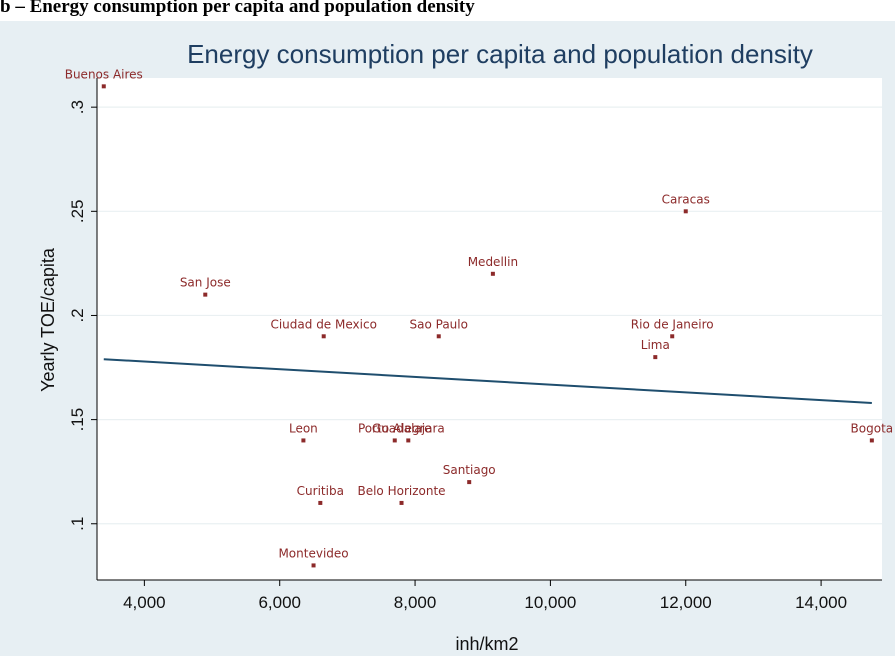 The image size is (895, 656). What do you see at coordinates (686, 602) in the screenshot?
I see `x-tick-label: 12,000` at bounding box center [686, 602].